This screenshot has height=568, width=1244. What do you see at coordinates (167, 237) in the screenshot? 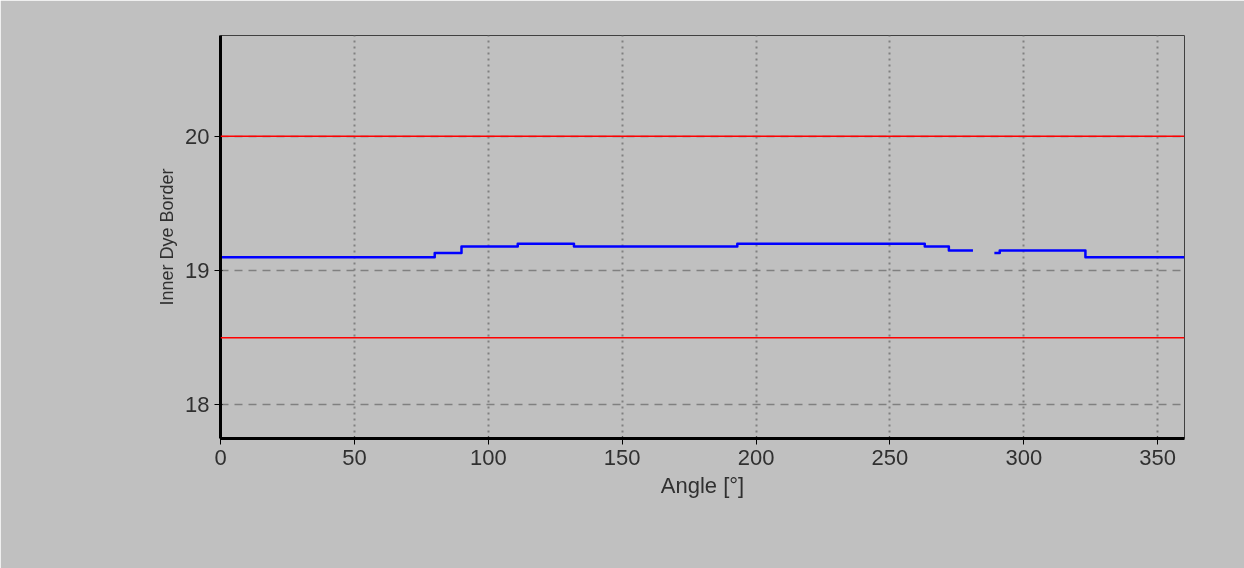
I see `y-axis-title: Inner Dye Border` at bounding box center [167, 237].